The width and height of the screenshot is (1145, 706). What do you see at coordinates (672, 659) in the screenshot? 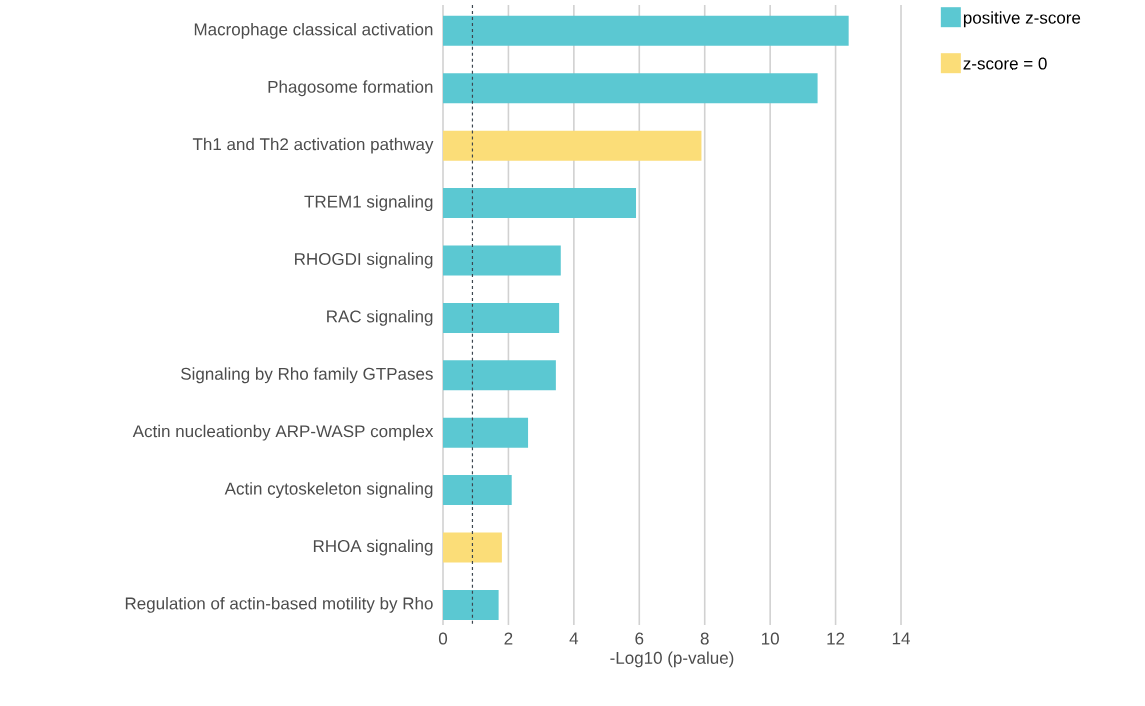
I see `x-axis-title: -Log10 (p-value)` at bounding box center [672, 659].